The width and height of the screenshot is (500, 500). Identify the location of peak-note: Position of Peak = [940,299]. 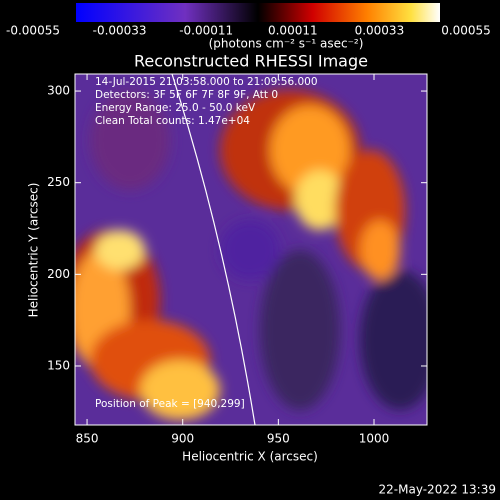
(170, 404).